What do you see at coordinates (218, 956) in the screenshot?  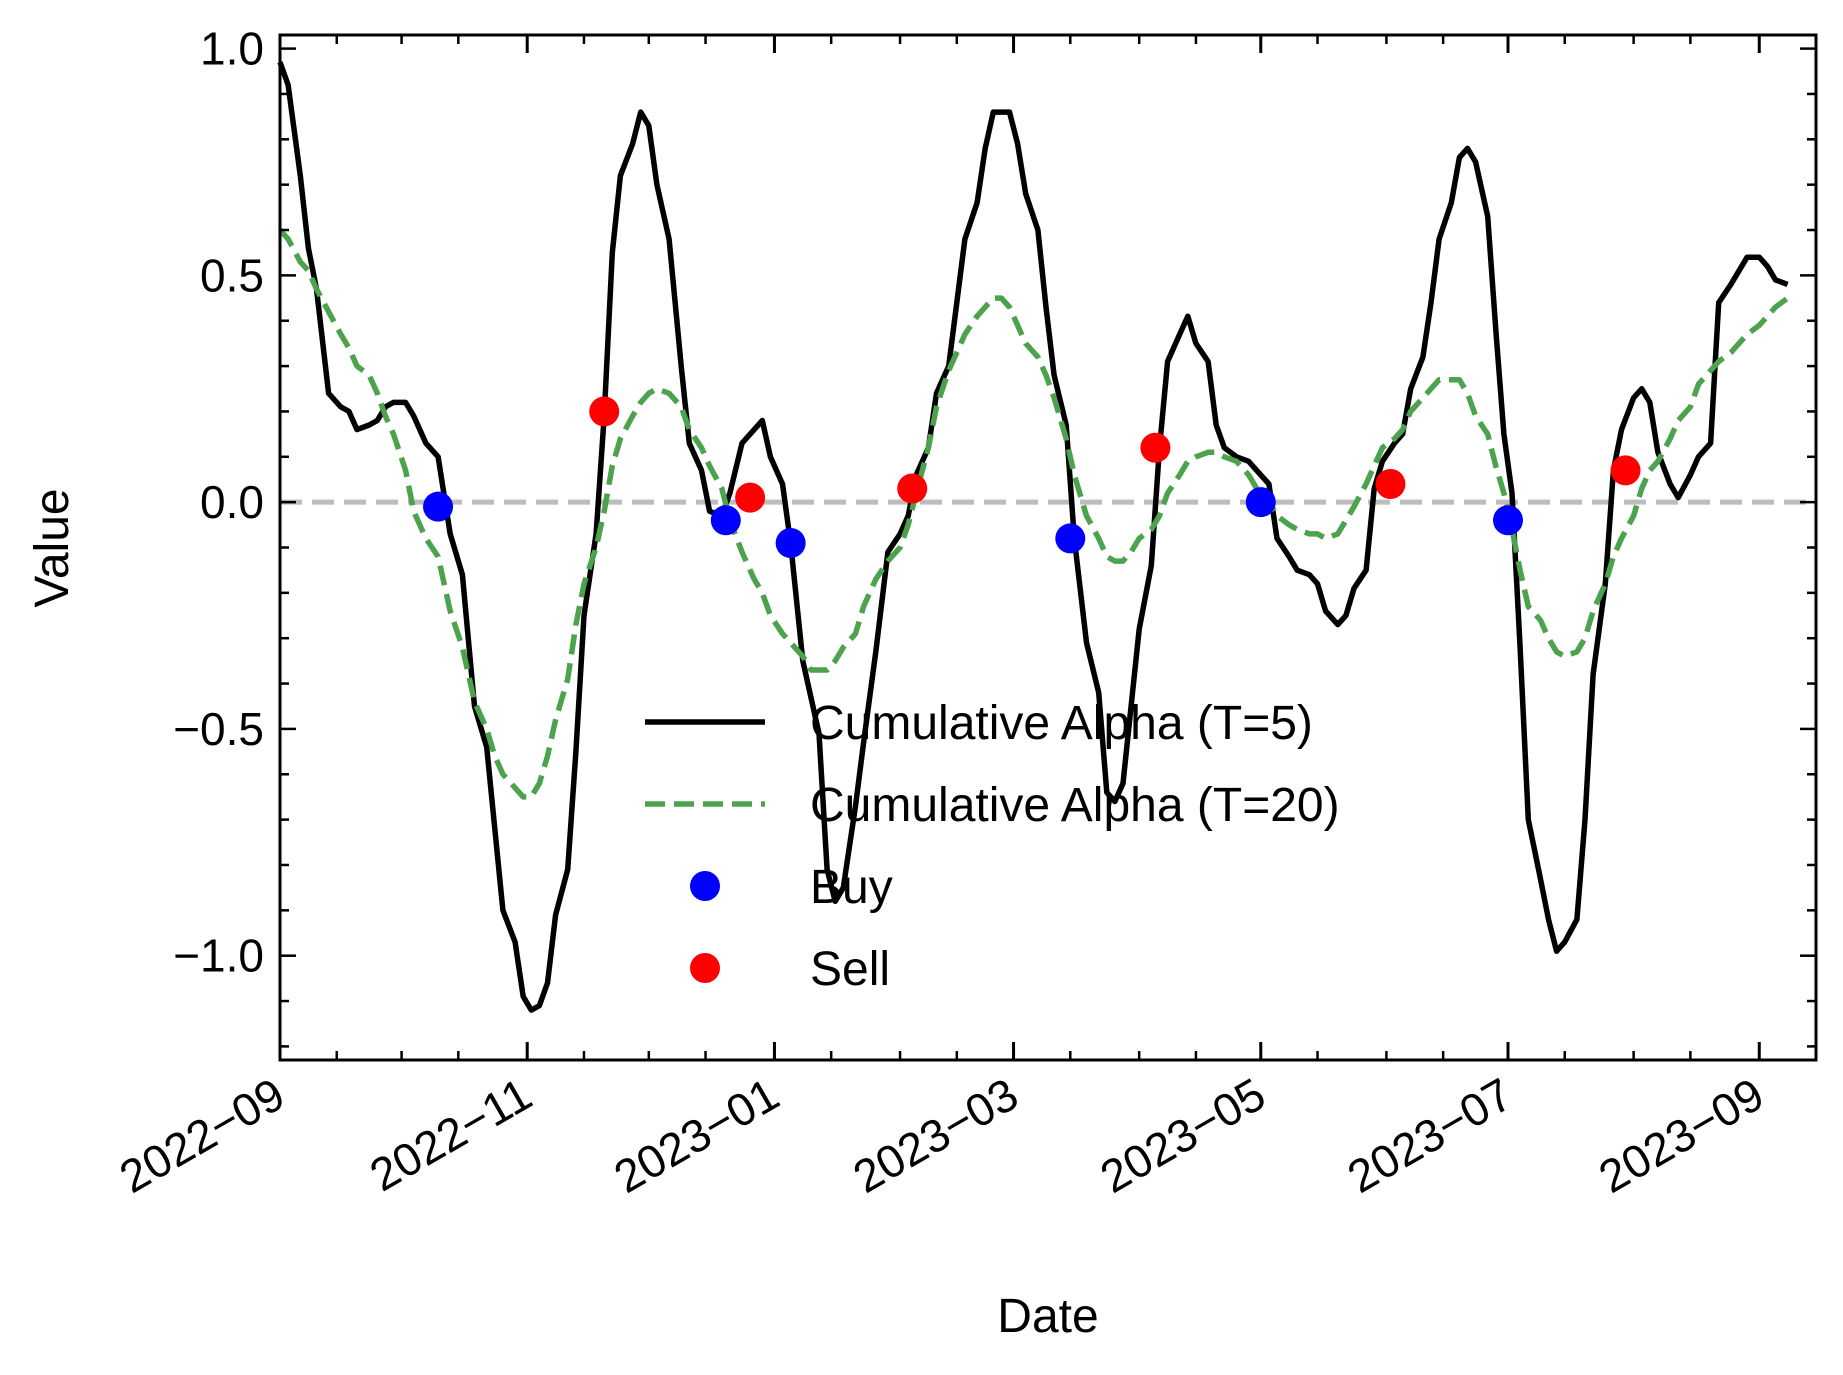 I see `y-tick-label-0: −1.0` at bounding box center [218, 956].